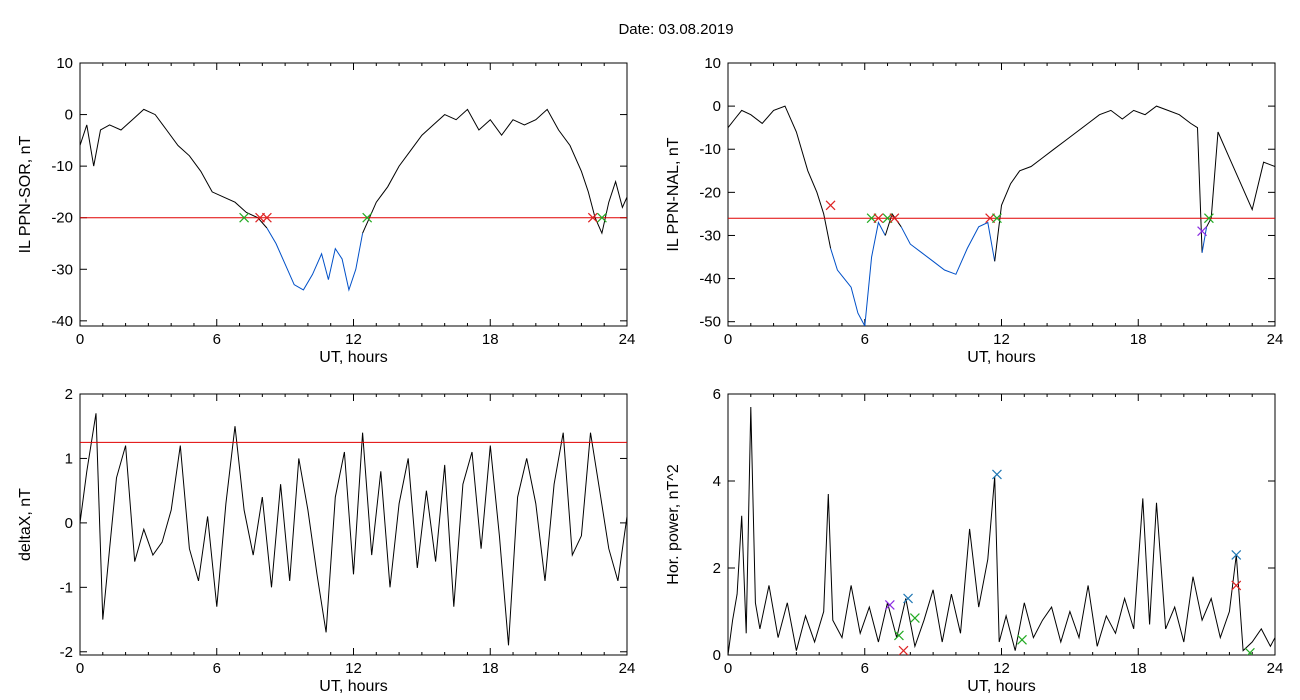 Image resolution: width=1300 pixels, height=700 pixels. What do you see at coordinates (710, 322) in the screenshot?
I see `y-tick-label: -50` at bounding box center [710, 322].